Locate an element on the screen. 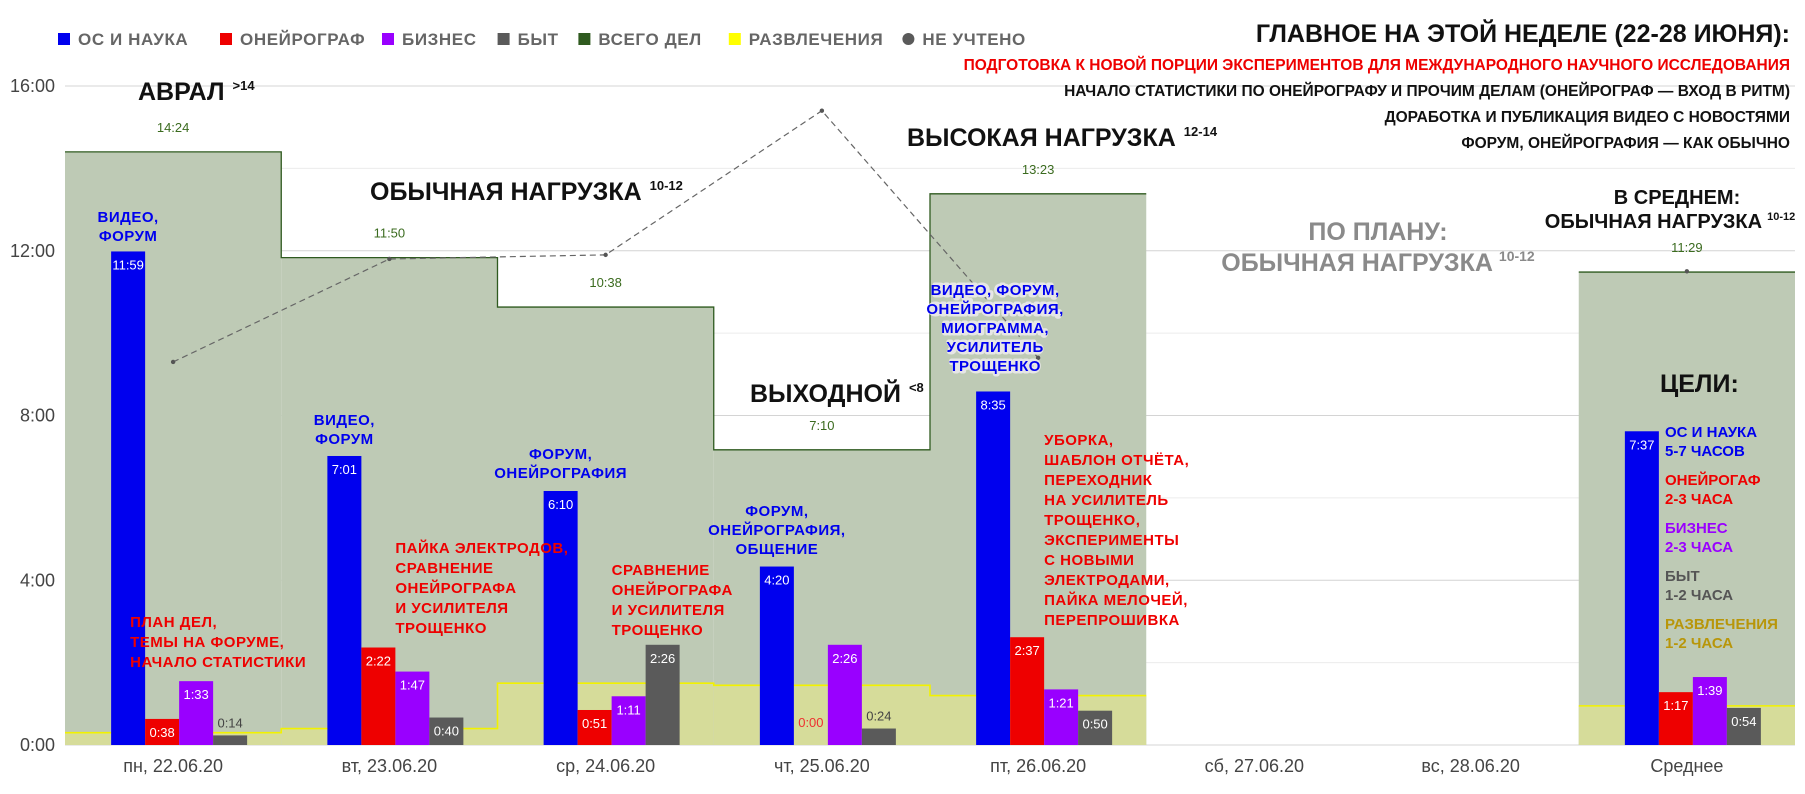 Image resolution: width=1805 pixels, height=794 pixels. red-note: НА УСИЛИТЕЛЬ is located at coordinates (1106, 500).